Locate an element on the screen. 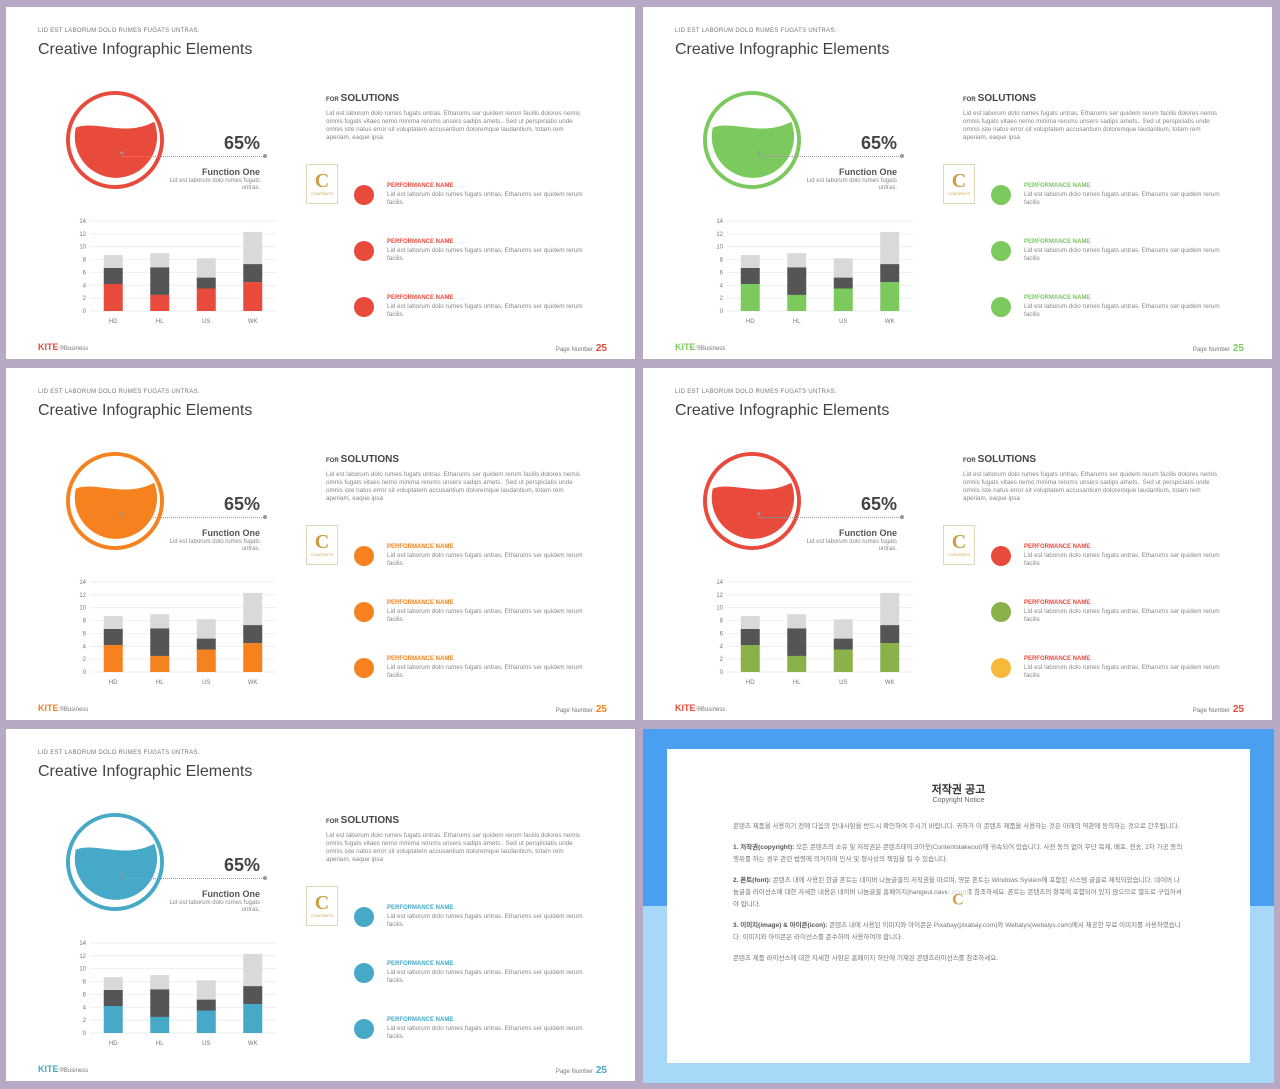 This screenshot has height=1089, width=1280. contents-logo: C is located at coordinates (958, 901).